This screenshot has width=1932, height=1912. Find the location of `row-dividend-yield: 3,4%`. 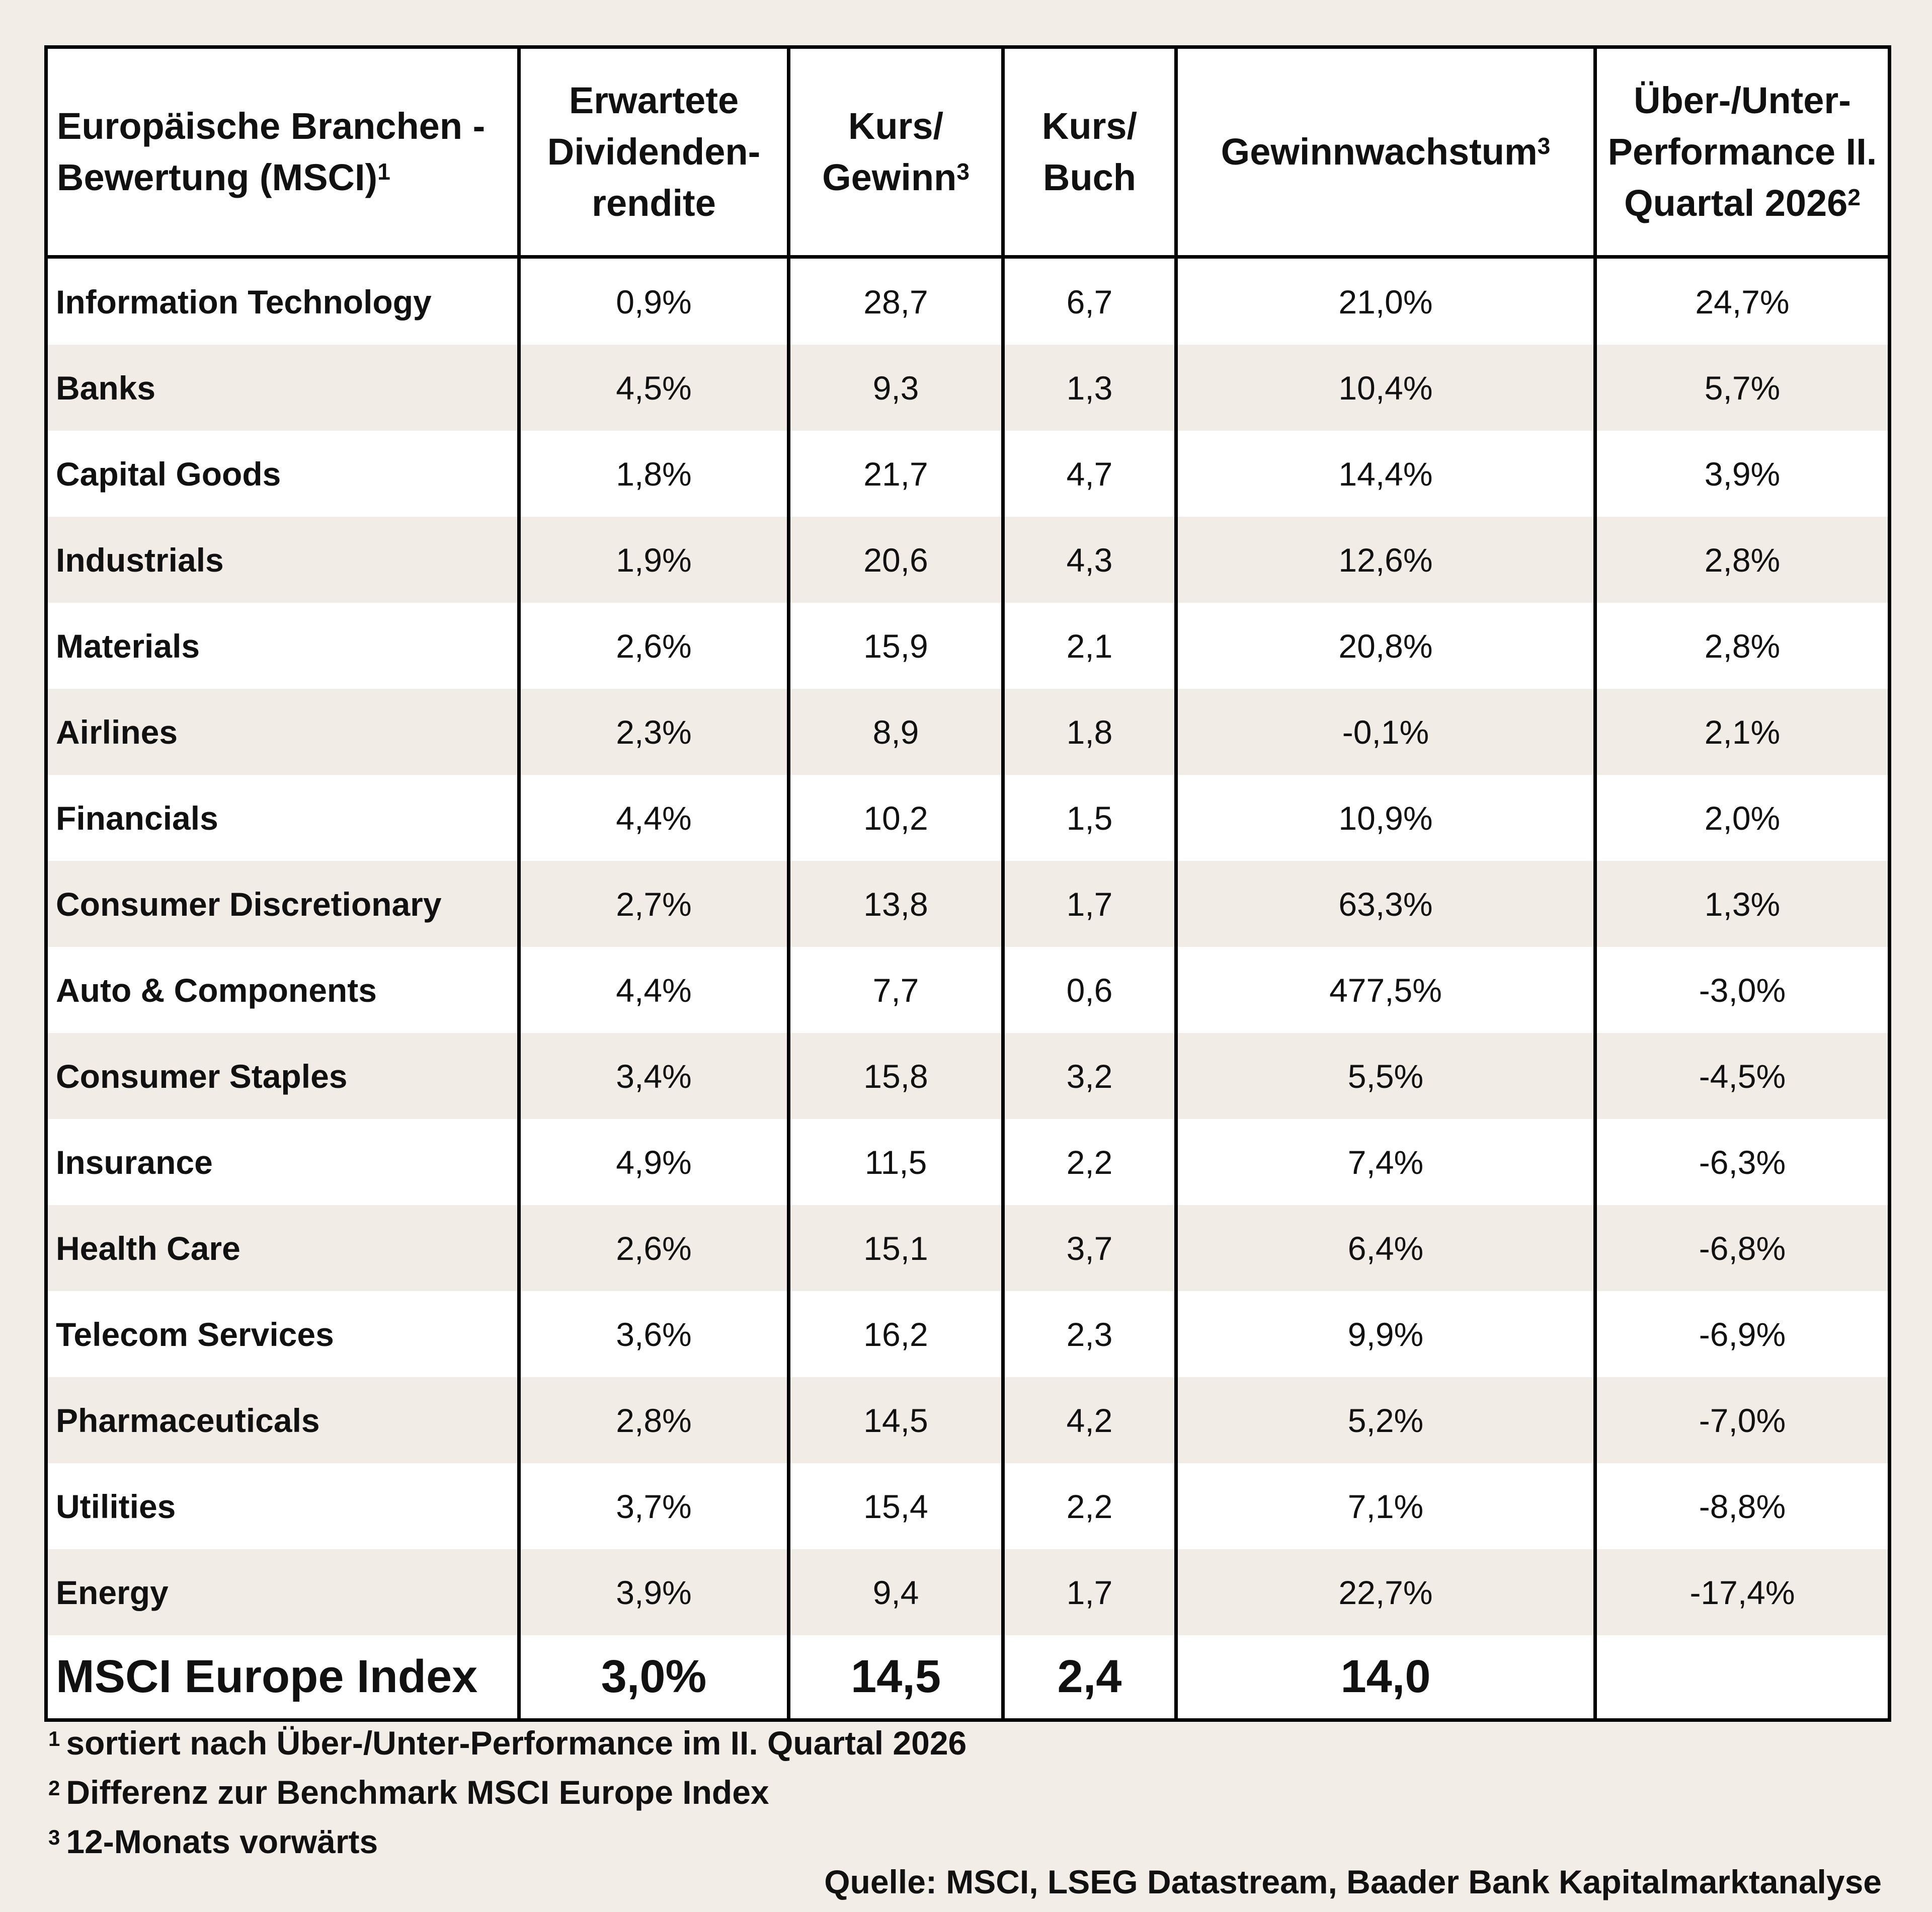

row-dividend-yield: 3,4% is located at coordinates (653, 1076).